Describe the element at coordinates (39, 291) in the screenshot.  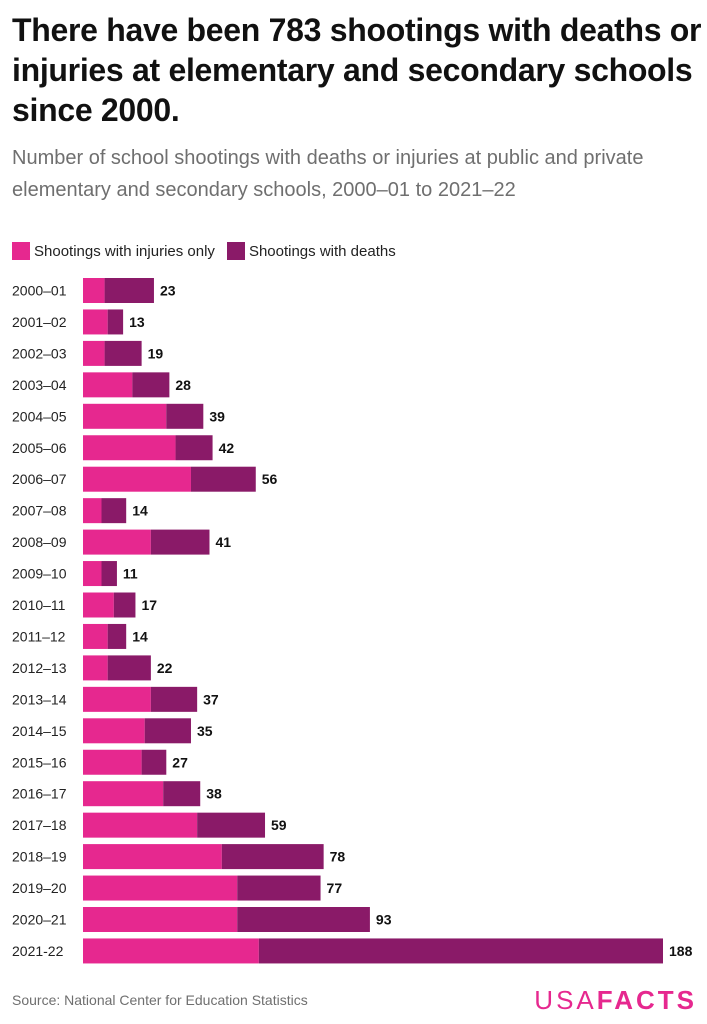
I see `category-label: 2000–01` at that location.